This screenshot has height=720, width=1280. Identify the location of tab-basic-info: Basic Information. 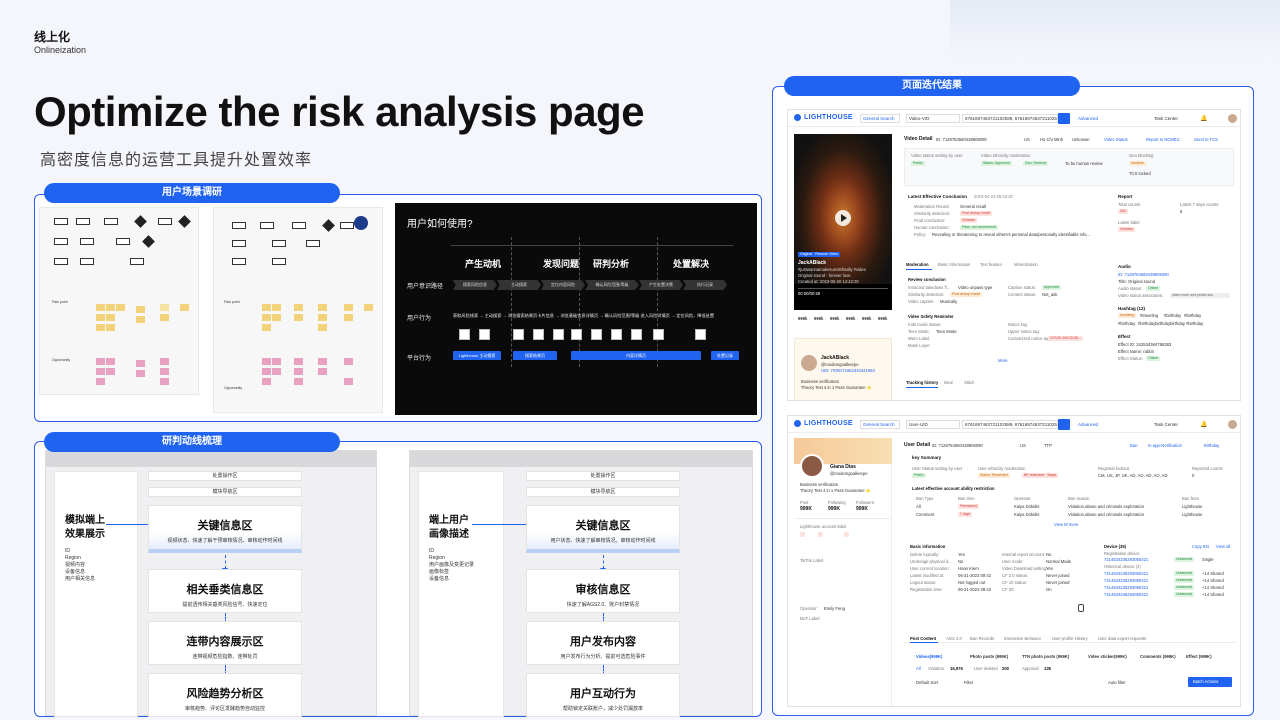
(954, 264).